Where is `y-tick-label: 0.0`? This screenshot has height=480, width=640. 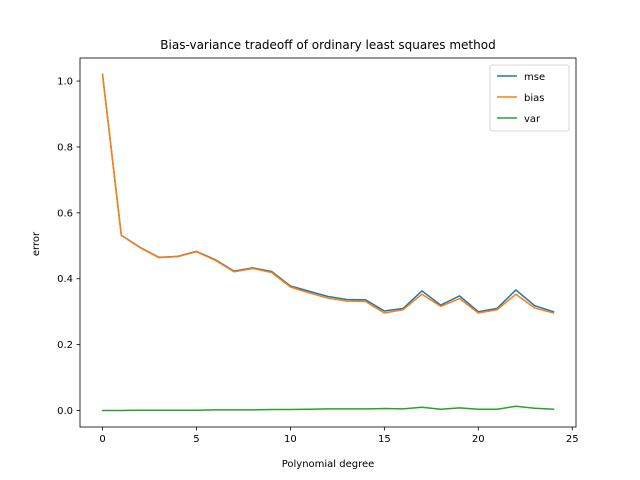
y-tick-label: 0.0 is located at coordinates (65, 411).